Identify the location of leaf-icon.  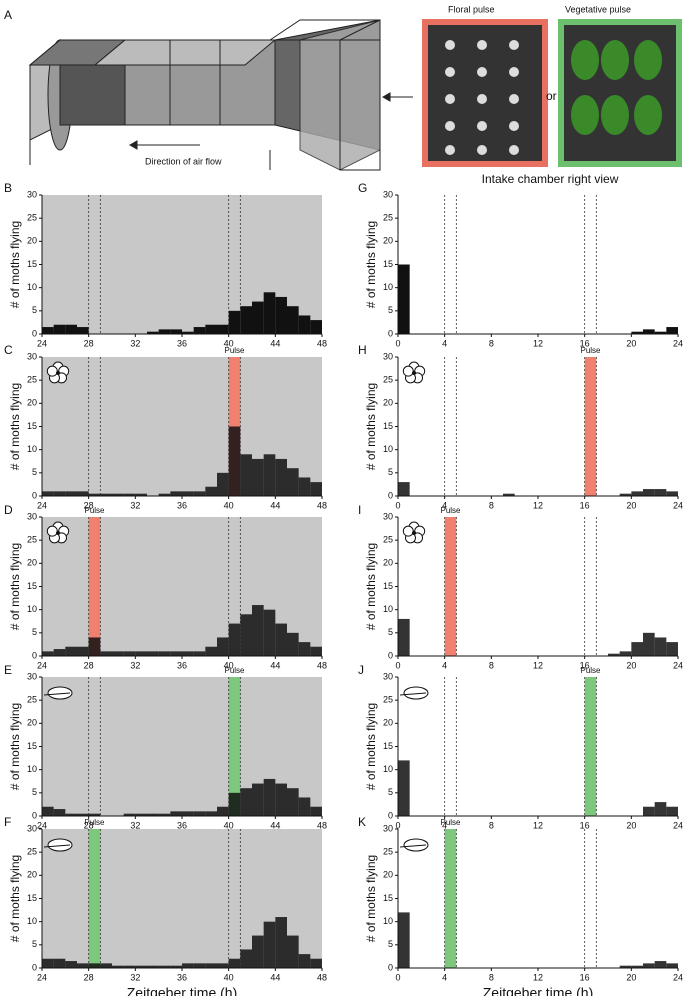
(60, 845).